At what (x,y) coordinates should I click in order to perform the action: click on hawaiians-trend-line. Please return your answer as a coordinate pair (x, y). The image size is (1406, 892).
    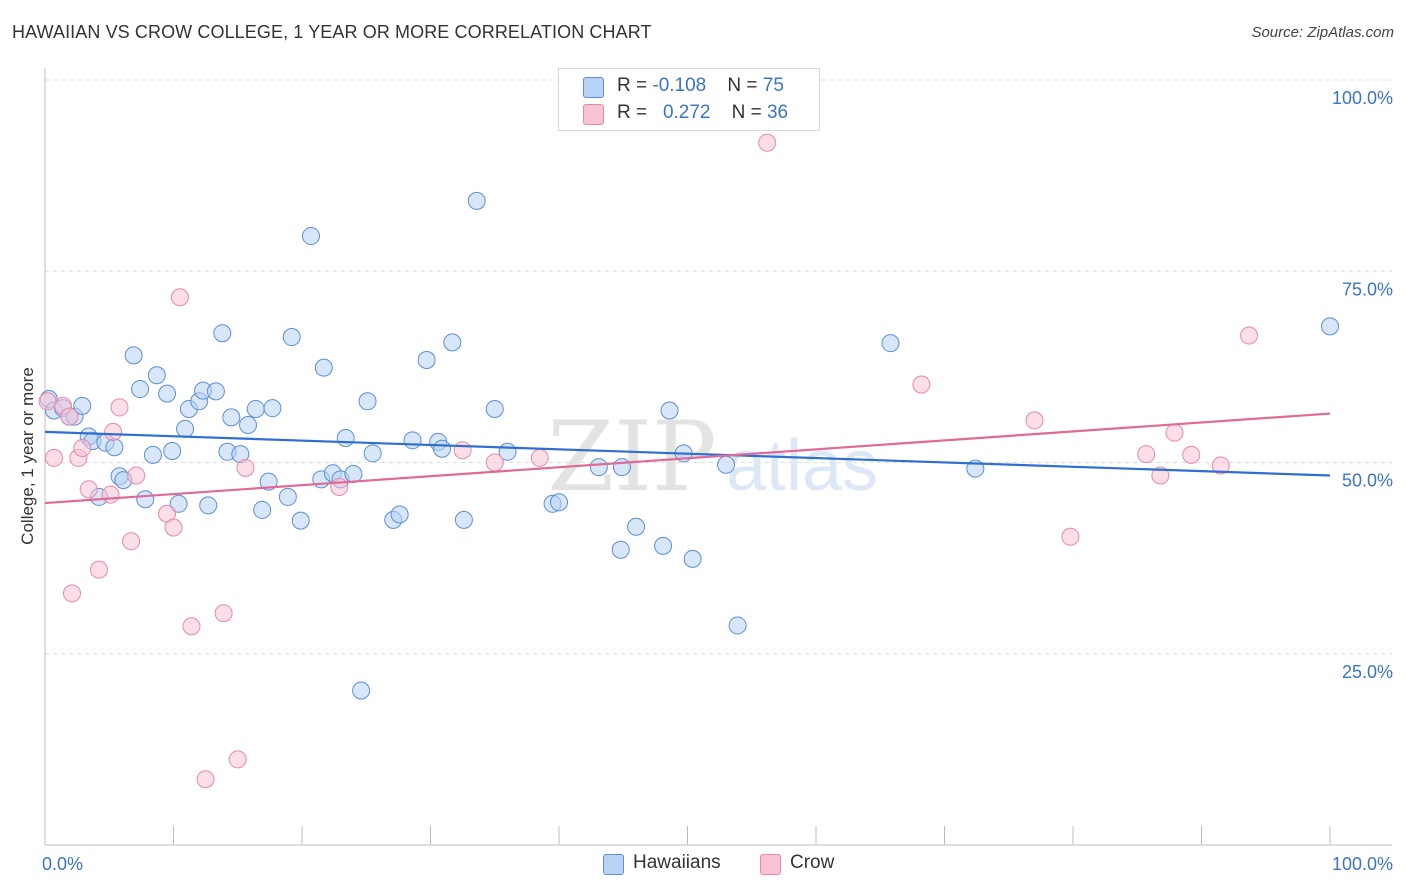
    Looking at the image, I should click on (687, 453).